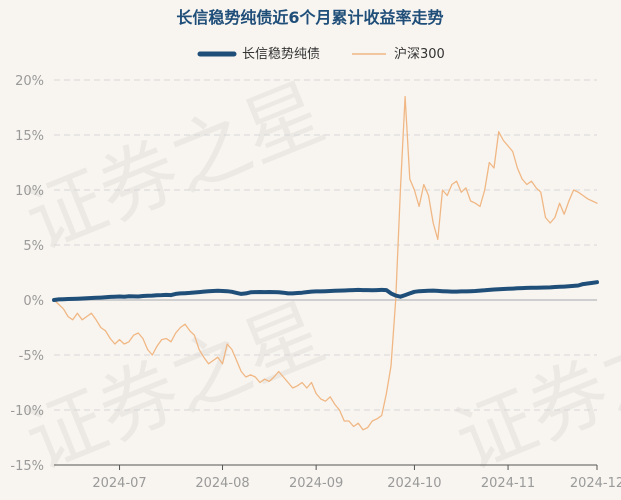 This screenshot has height=500, width=621. I want to click on x-tick-label: 2024-07, so click(119, 483).